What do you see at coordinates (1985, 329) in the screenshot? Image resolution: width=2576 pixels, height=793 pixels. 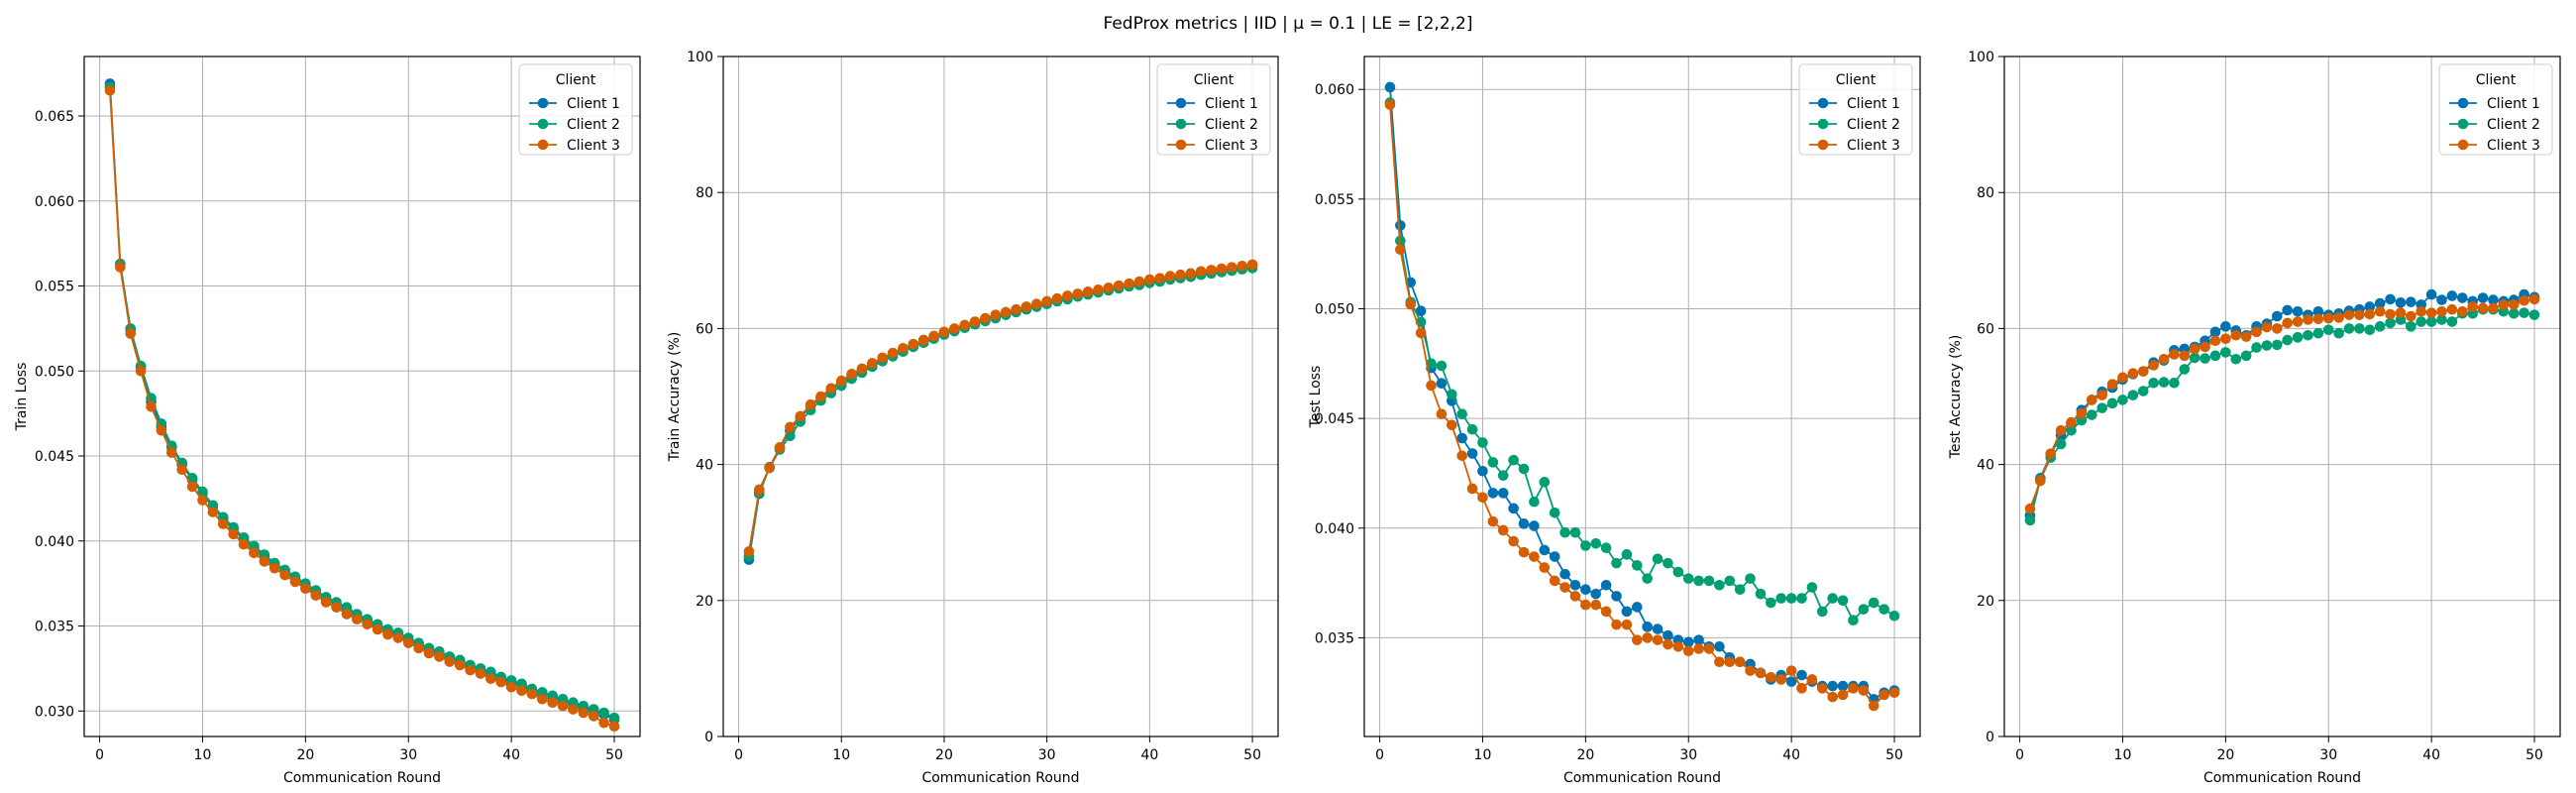 I see `y-tick-label: 60` at bounding box center [1985, 329].